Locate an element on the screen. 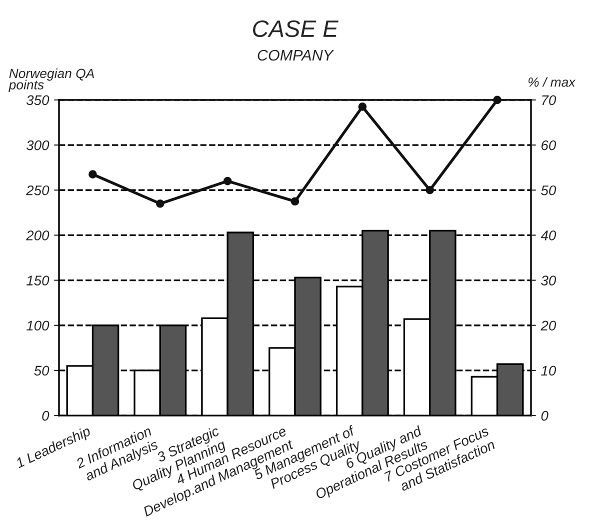 The image size is (590, 526). chart-subtitle: COMPANY is located at coordinates (296, 55).